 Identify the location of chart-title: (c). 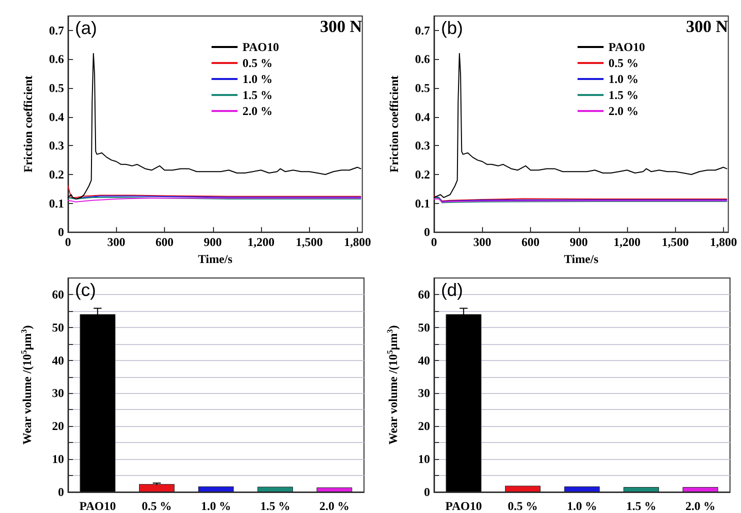
(85, 290).